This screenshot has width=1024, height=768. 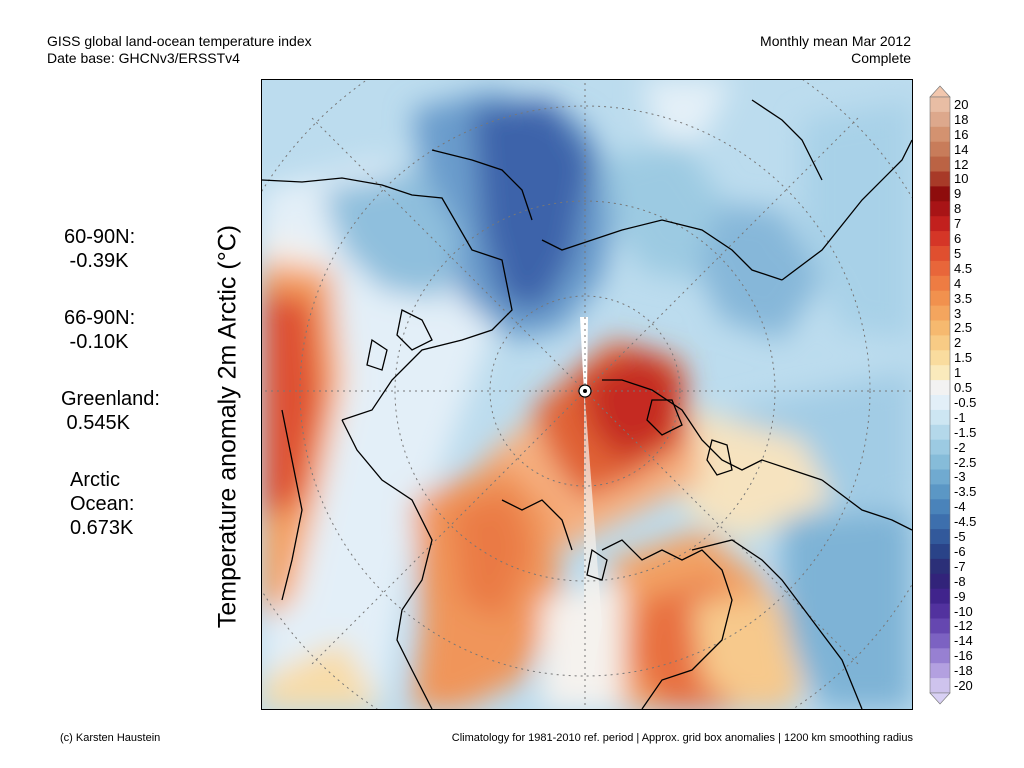 I want to click on colorbar-label: -10, so click(x=963, y=611).